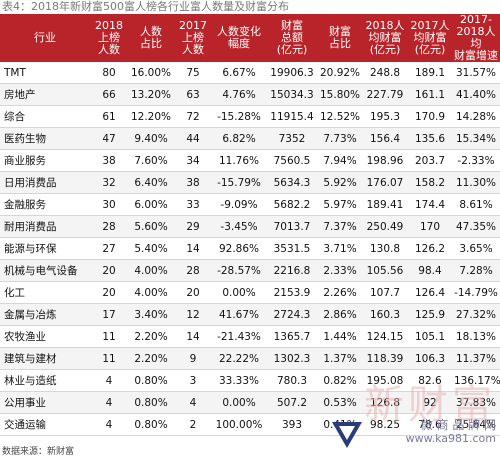 This screenshot has width=500, height=459. What do you see at coordinates (430, 424) in the screenshot?
I see `value-cell: 78.6` at bounding box center [430, 424].